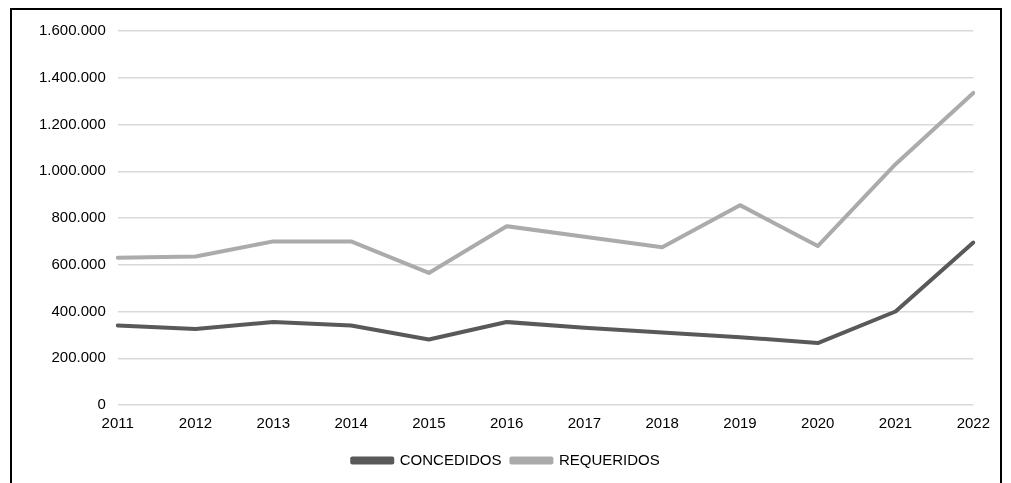  I want to click on y-tick-label: 1.400.000, so click(72, 76).